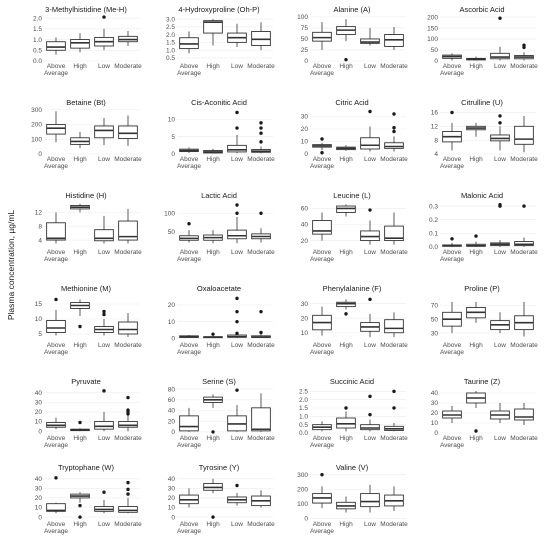  I want to click on y-tick-label: 1.0, so click(170, 50).